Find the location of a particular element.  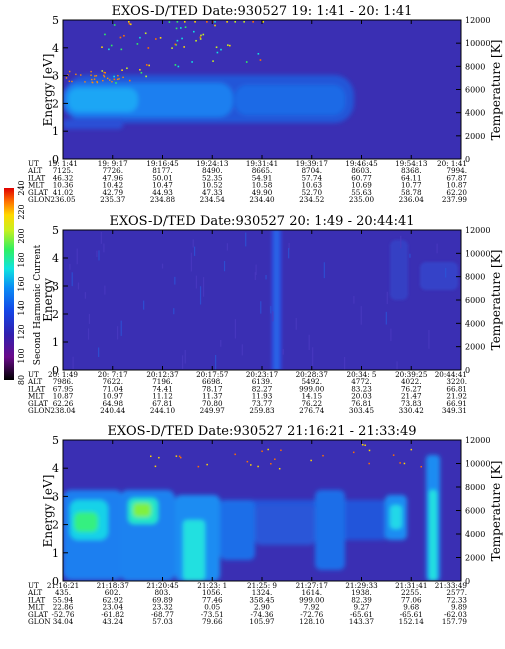

table-cell: 76.81 is located at coordinates (361, 403).